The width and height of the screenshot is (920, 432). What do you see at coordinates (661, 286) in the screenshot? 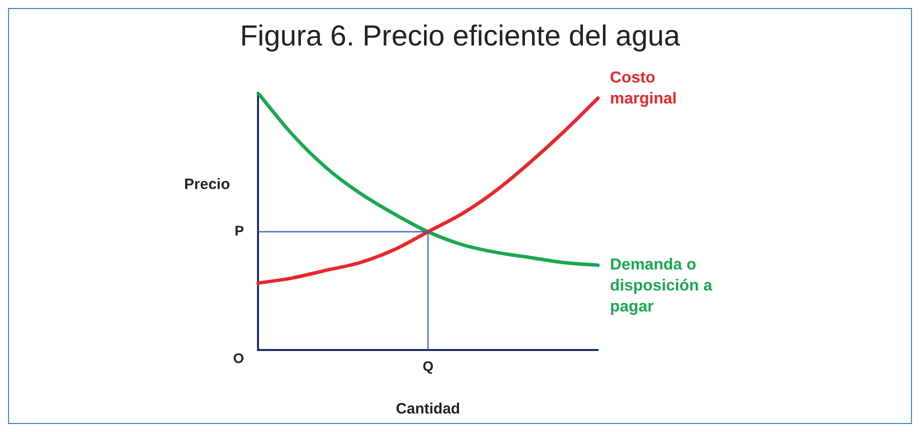
I see `series-label: Demanda o disposición a pagar` at bounding box center [661, 286].